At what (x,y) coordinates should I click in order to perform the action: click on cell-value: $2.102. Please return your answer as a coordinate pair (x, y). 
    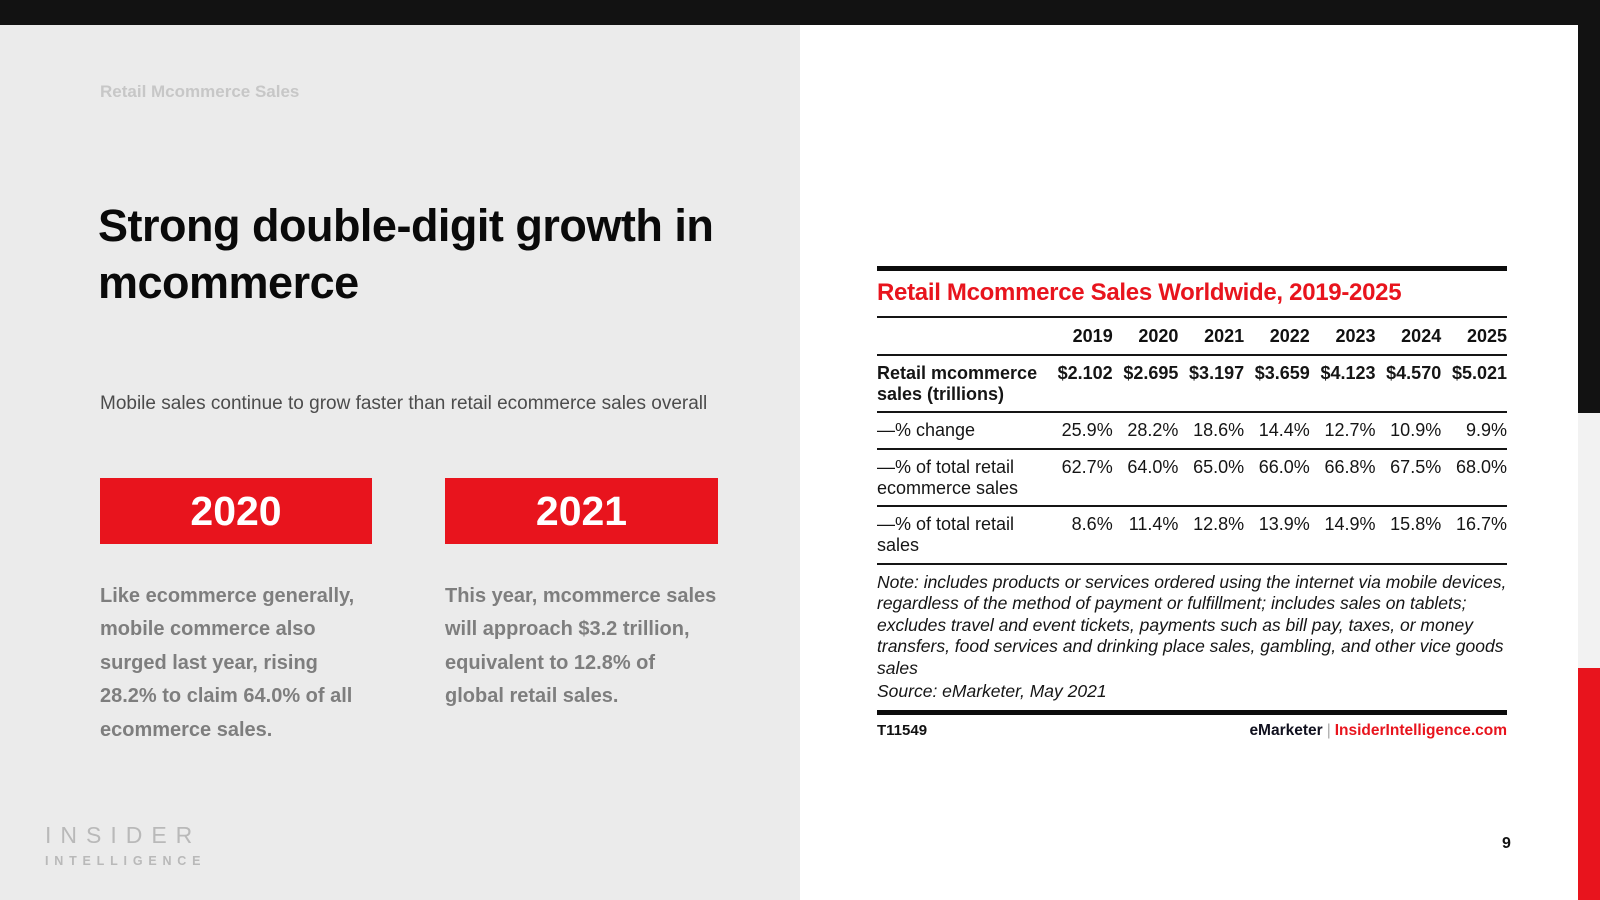
    Looking at the image, I should click on (1085, 373).